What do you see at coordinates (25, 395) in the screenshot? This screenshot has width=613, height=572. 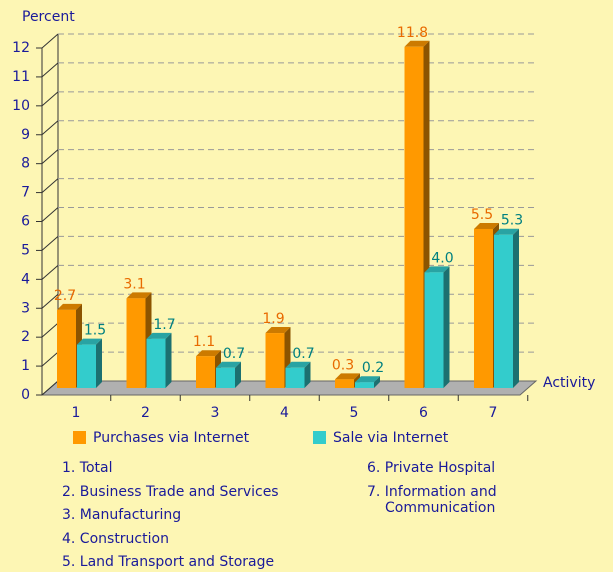 I see `y-tick-label: 0` at bounding box center [25, 395].